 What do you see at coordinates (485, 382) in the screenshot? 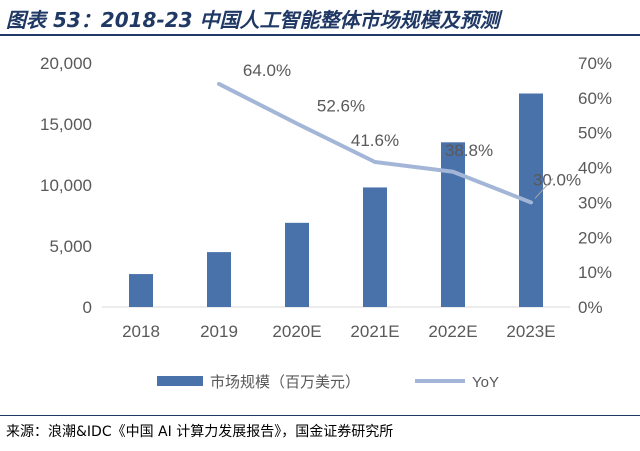
I see `legend-line-label: YoY` at bounding box center [485, 382].